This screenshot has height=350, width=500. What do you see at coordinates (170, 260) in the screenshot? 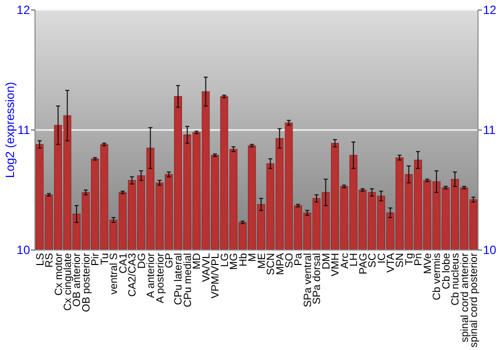
I see `x-tick-label: GP` at bounding box center [170, 260].